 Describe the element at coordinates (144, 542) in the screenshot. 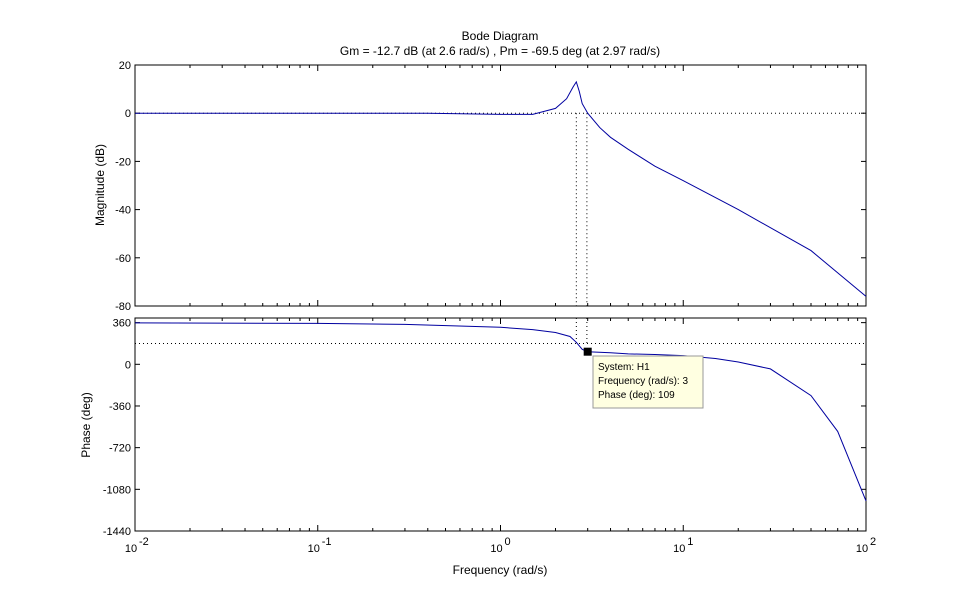

I see `x-tick-exponent: -2` at that location.